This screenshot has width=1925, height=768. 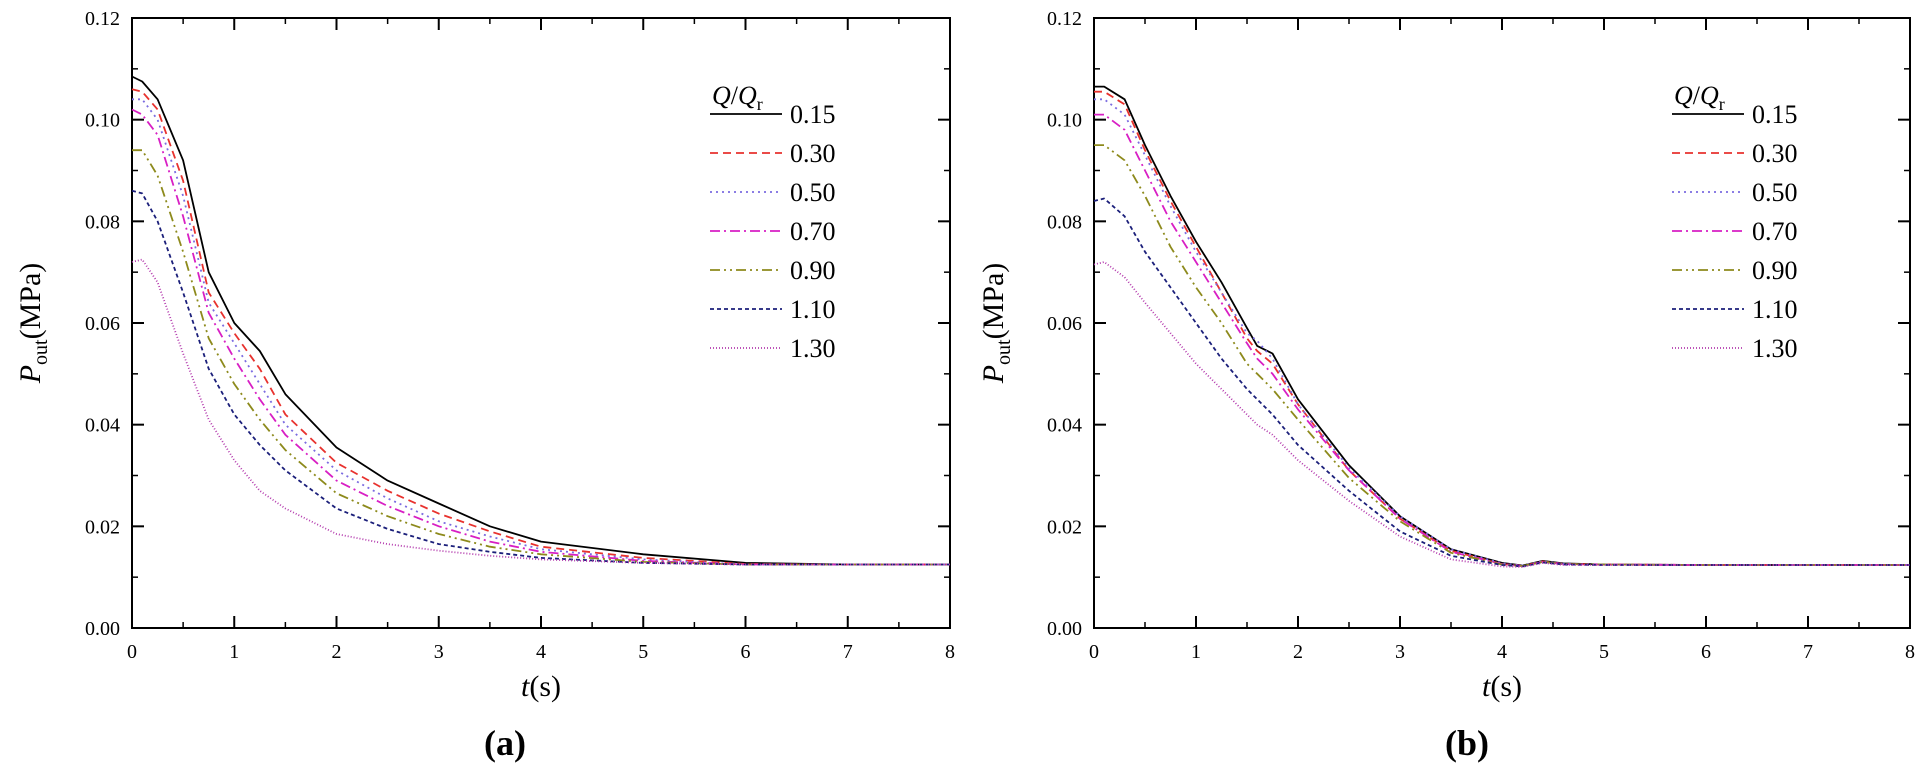 What do you see at coordinates (505, 743) in the screenshot?
I see `panel-label: (a)` at bounding box center [505, 743].